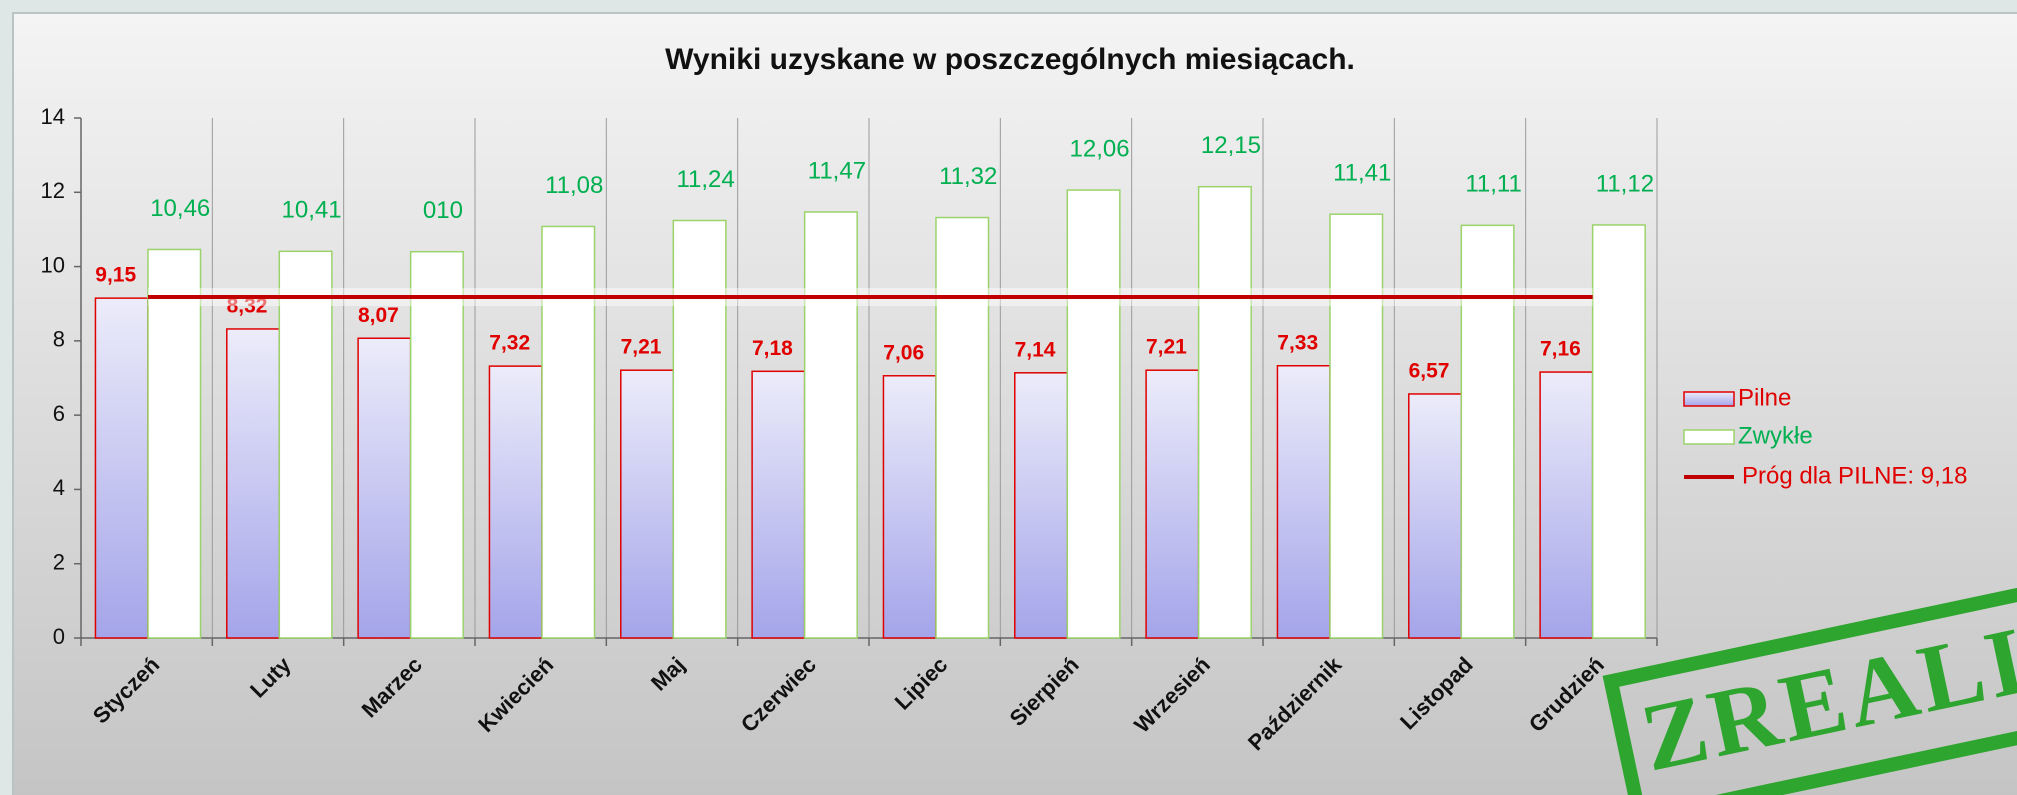 The image size is (2017, 795). Describe the element at coordinates (59, 562) in the screenshot. I see `y-tick-label: 2` at that location.